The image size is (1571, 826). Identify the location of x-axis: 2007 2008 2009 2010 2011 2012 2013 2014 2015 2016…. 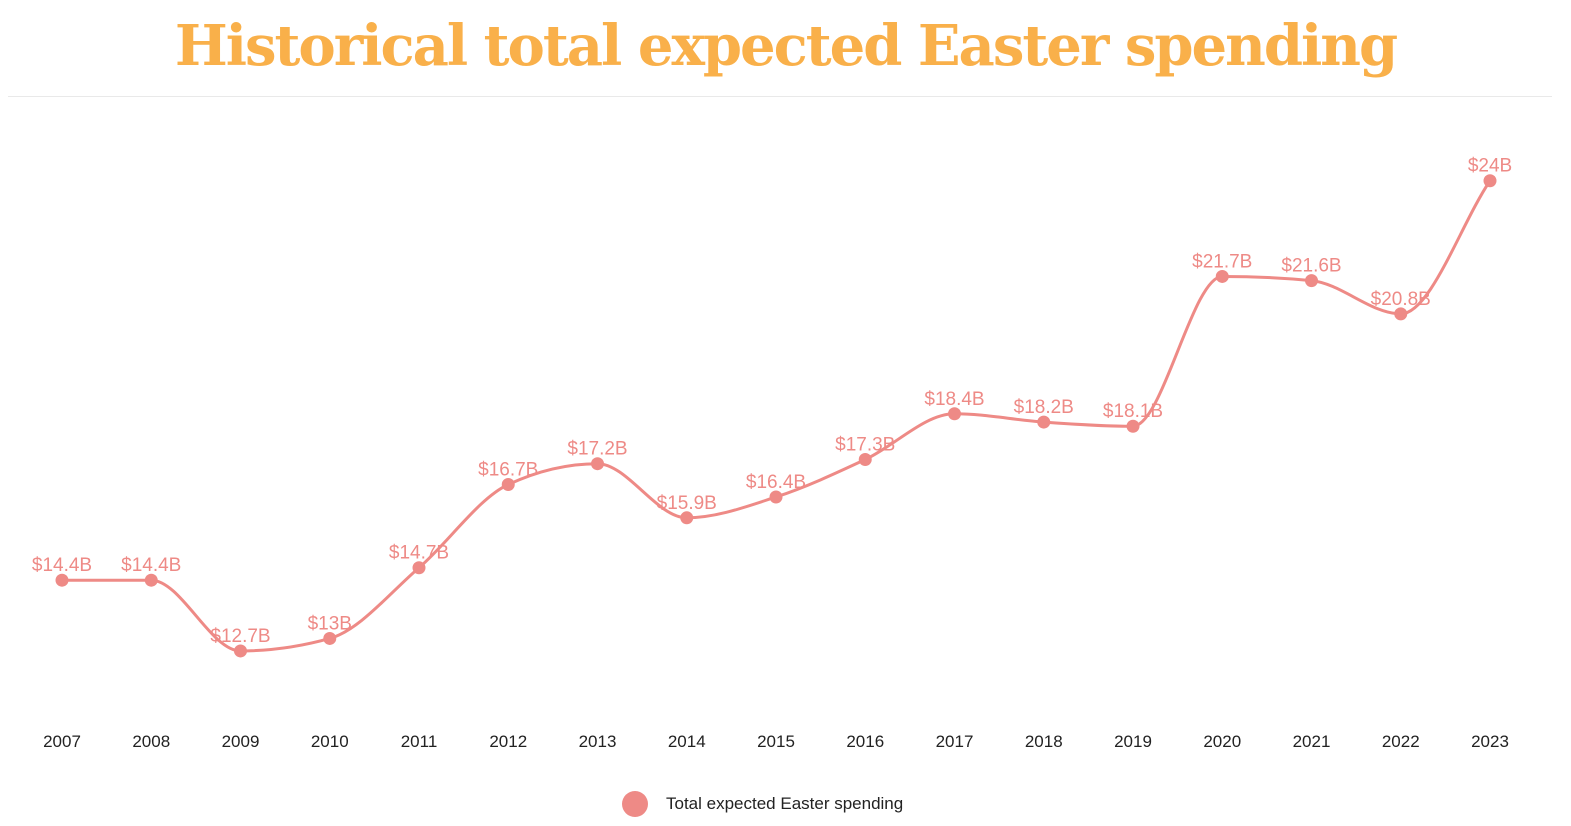
(776, 741).